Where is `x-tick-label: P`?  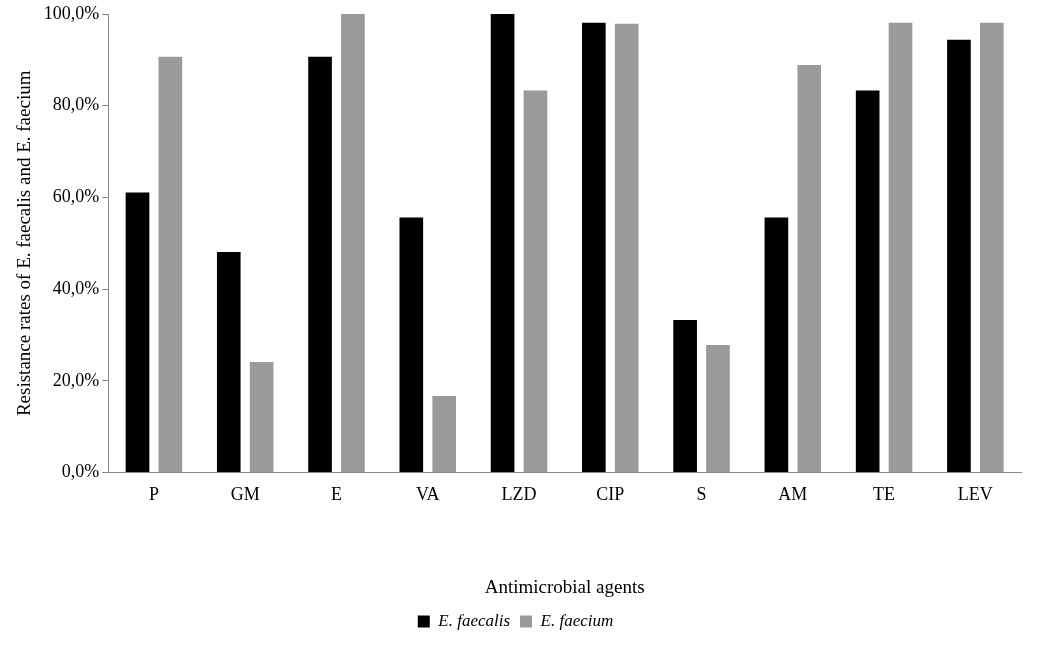 x-tick-label: P is located at coordinates (153, 494).